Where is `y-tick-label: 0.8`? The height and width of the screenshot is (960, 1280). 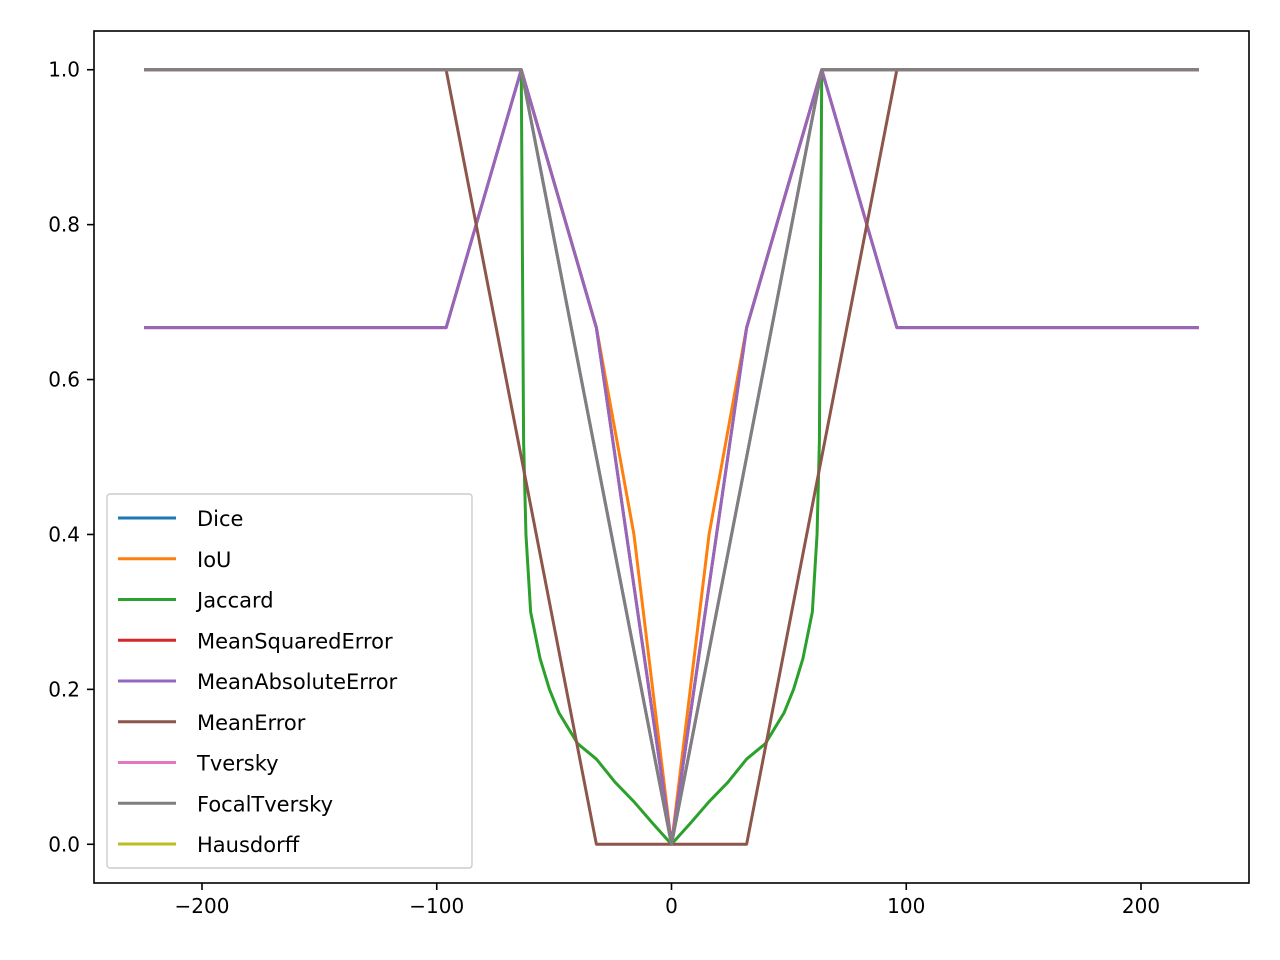
y-tick-label: 0.8 is located at coordinates (64, 225).